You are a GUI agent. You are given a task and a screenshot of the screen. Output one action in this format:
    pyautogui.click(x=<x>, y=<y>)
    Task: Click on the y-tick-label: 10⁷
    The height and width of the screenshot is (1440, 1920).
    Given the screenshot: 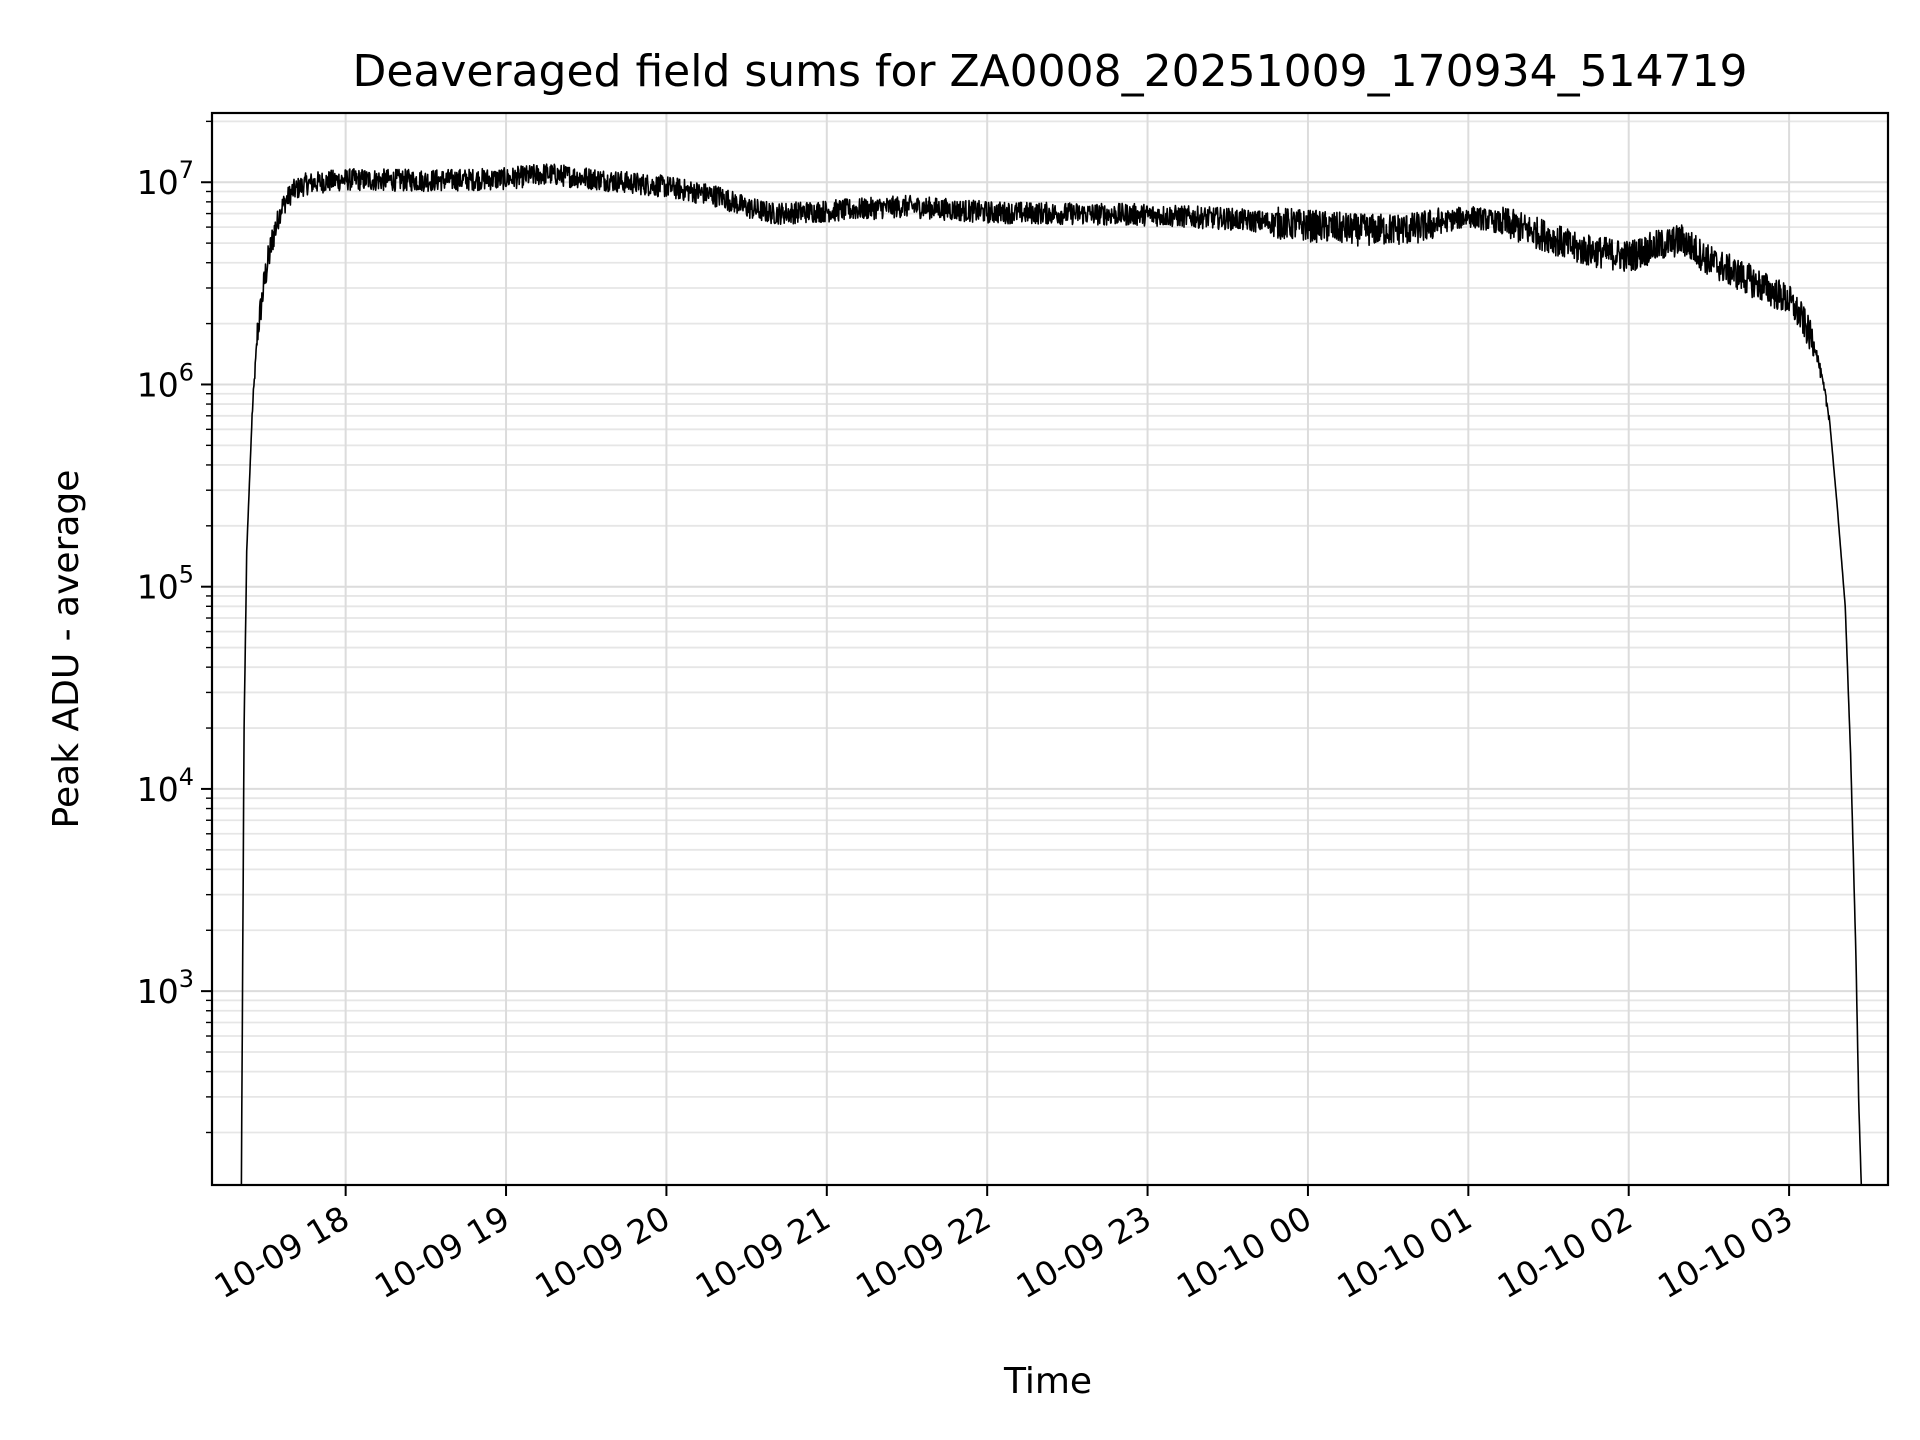 What is the action you would take?
    pyautogui.click(x=165, y=179)
    